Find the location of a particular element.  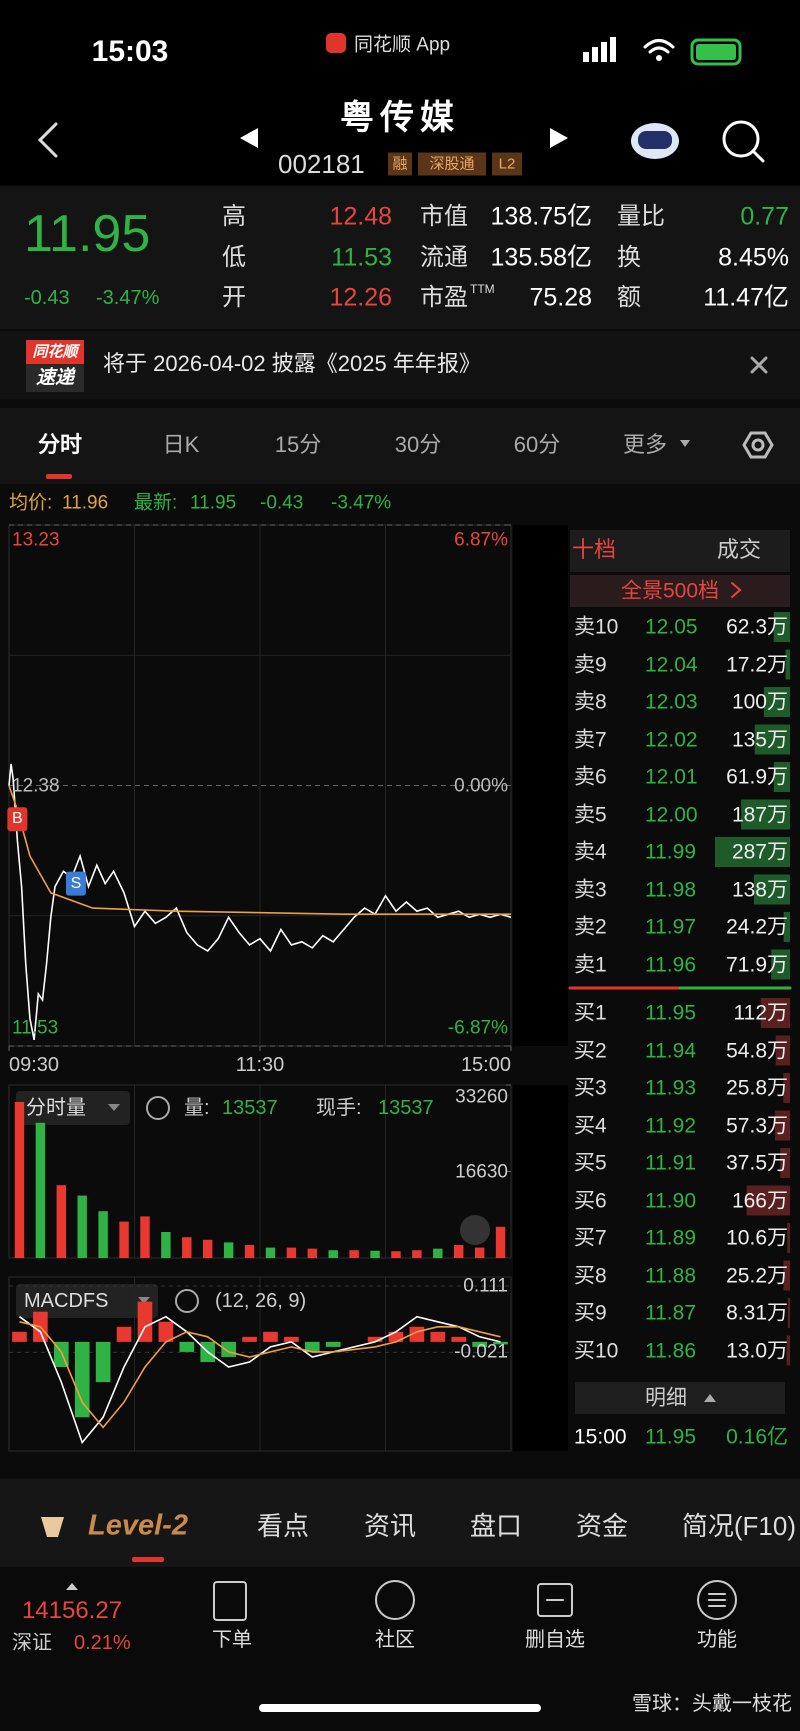

book-volume: 138万 is located at coordinates (759, 889).